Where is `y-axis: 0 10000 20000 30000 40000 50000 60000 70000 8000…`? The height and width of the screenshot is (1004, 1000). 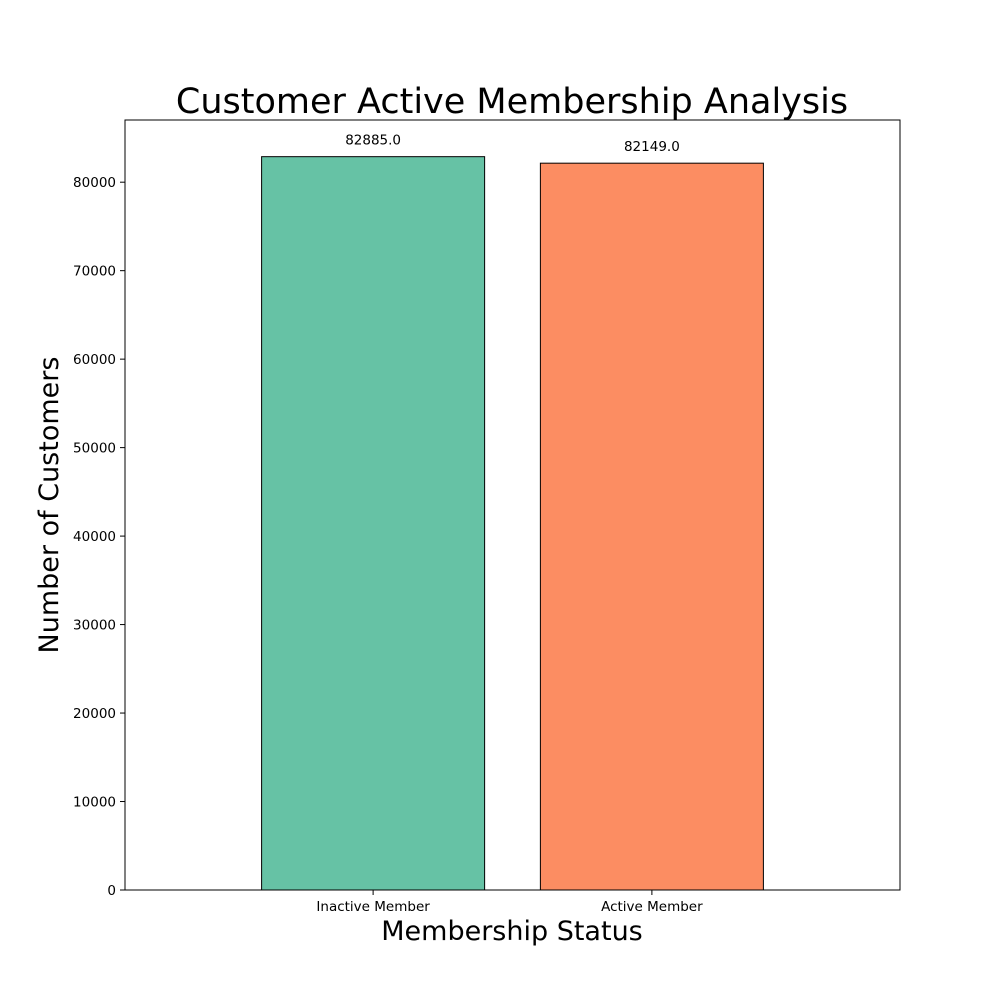
y-axis: 0 10000 20000 30000 40000 50000 60000 70000 8000… is located at coordinates (99, 537).